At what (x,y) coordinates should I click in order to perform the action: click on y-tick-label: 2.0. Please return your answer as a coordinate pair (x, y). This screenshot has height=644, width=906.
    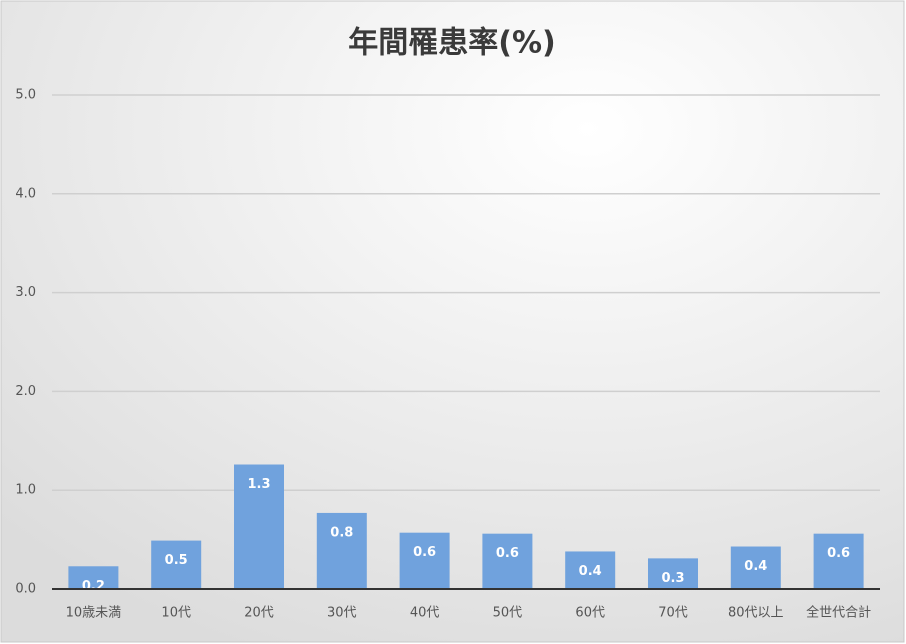
    Looking at the image, I should click on (25, 391).